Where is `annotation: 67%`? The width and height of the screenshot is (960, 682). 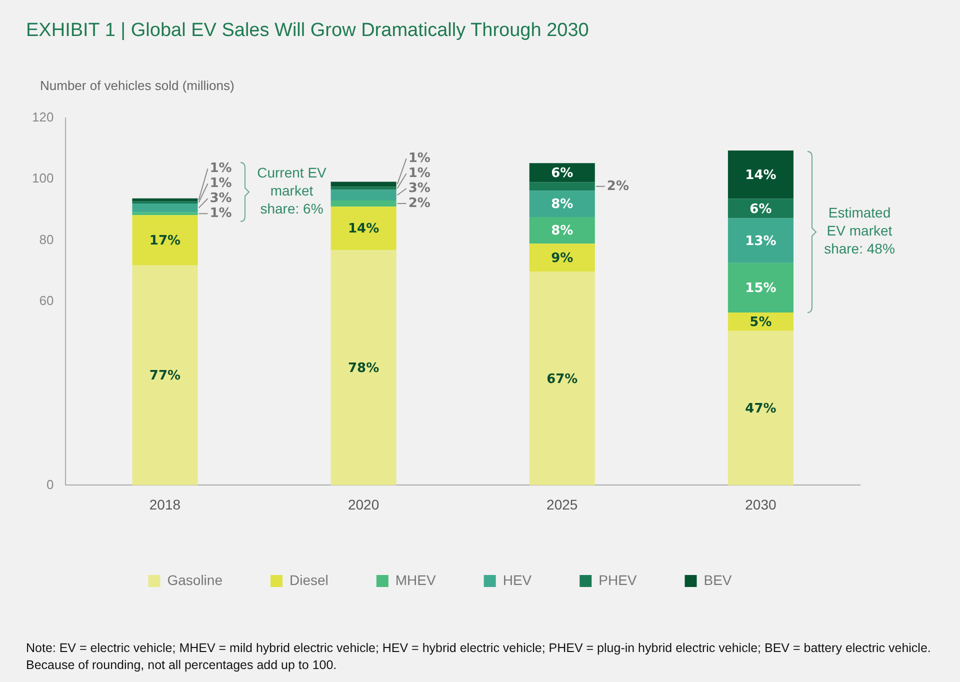 annotation: 67% is located at coordinates (562, 379).